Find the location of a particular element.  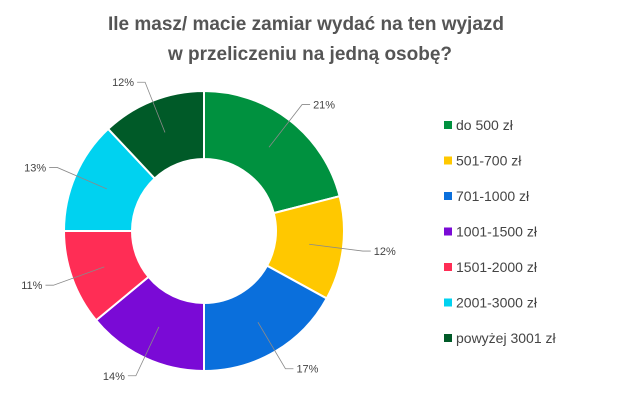

legend-label-1: 501-700 zł is located at coordinates (489, 161).